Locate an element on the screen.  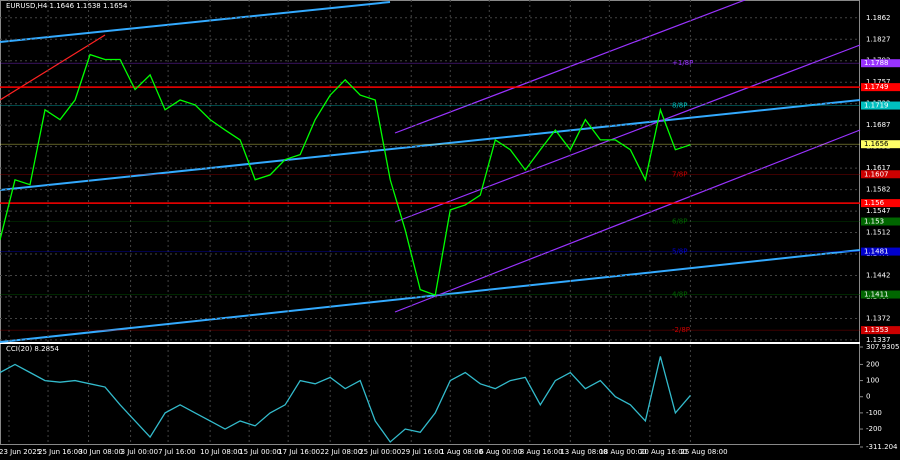
price-label: 1.1656 is located at coordinates (876, 144).